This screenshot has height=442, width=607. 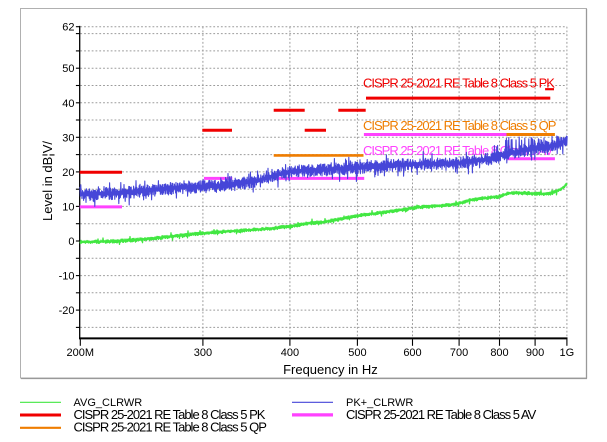 What do you see at coordinates (290, 353) in the screenshot?
I see `svg-text: 400` at bounding box center [290, 353].